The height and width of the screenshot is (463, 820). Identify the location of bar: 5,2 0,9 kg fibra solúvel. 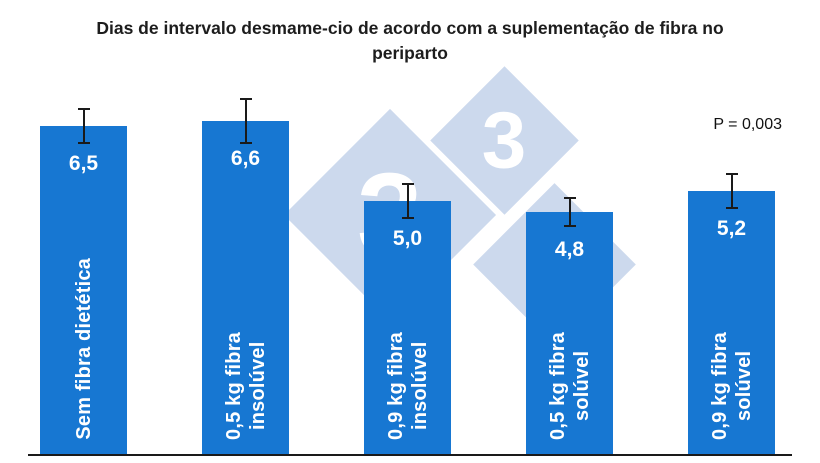
(731, 313).